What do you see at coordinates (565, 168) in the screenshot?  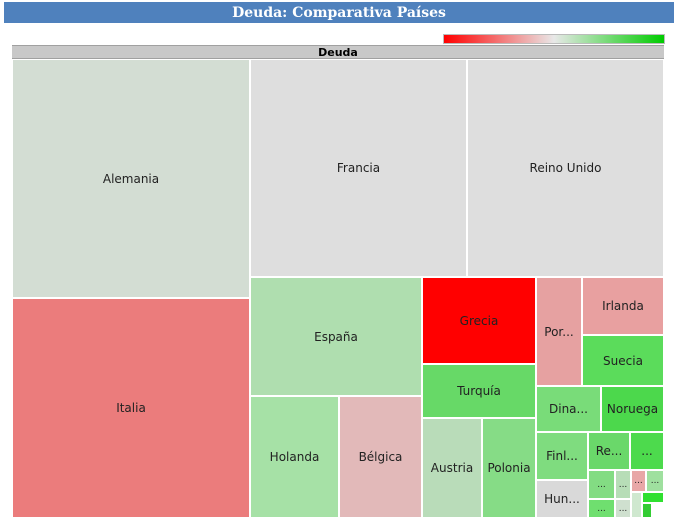 I see `treemap-cell: Reino Unido` at bounding box center [565, 168].